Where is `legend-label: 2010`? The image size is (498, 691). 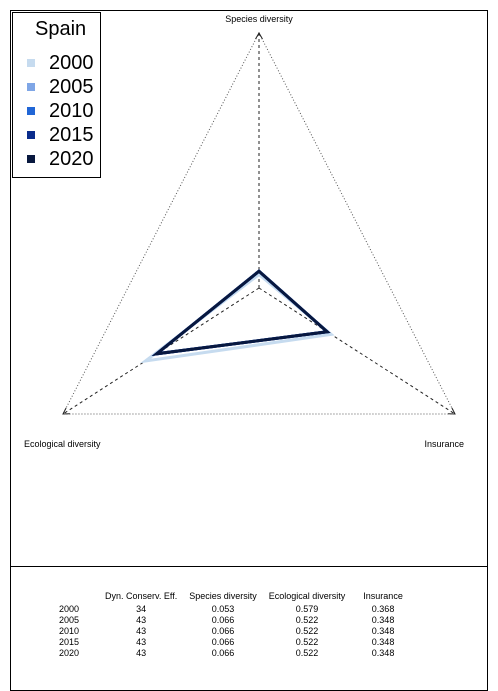 legend-label: 2010 is located at coordinates (71, 110).